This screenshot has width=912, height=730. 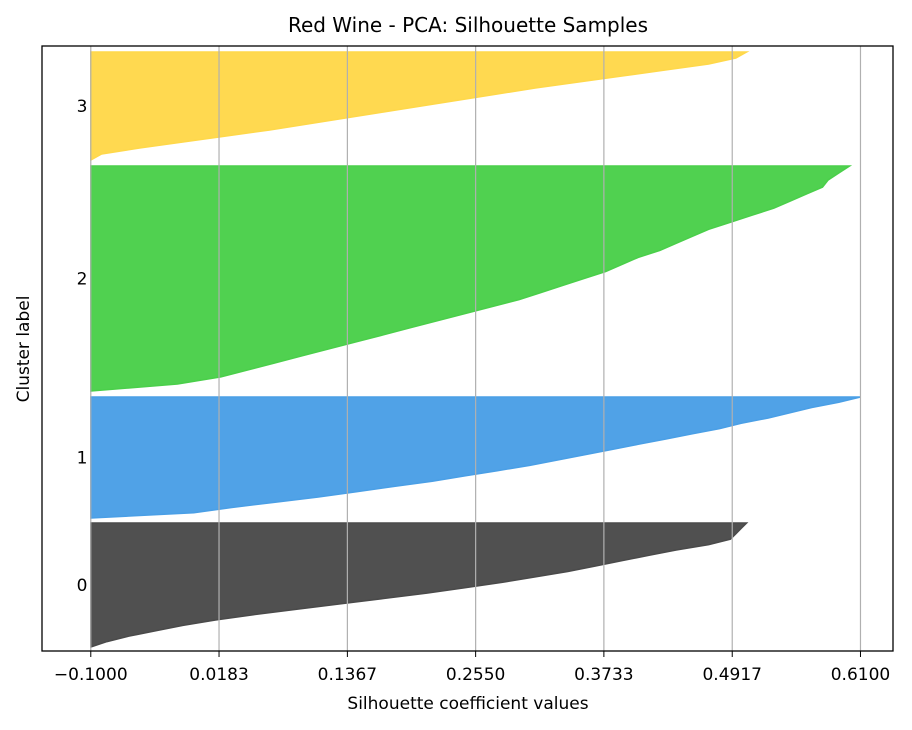 What do you see at coordinates (468, 25) in the screenshot?
I see `chart-title: Red Wine - PCA: Silhouette Samples` at bounding box center [468, 25].